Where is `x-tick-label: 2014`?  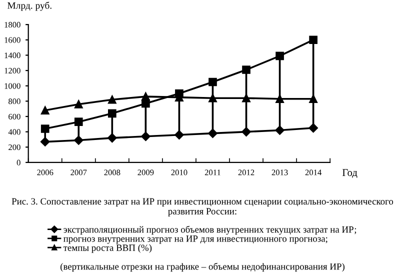 x-tick-label: 2014 is located at coordinates (313, 173).